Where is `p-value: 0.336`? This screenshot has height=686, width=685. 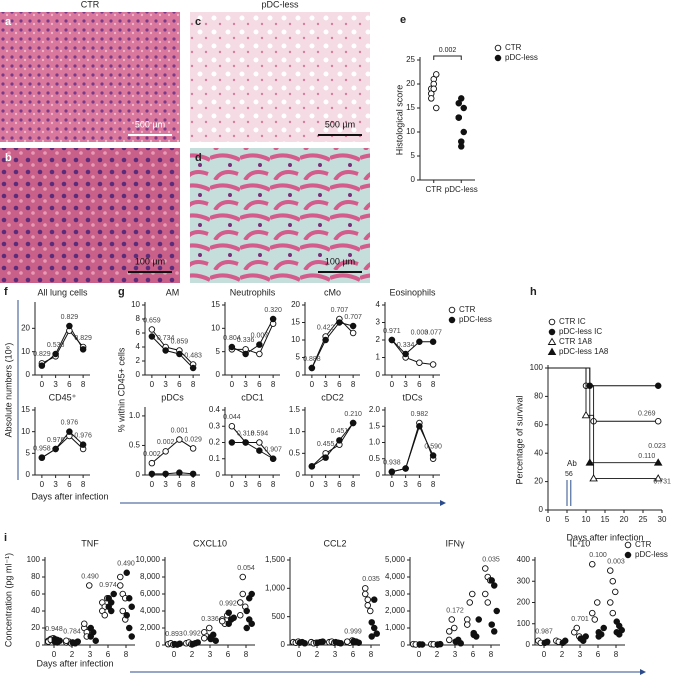 p-value: 0.336 is located at coordinates (246, 340).